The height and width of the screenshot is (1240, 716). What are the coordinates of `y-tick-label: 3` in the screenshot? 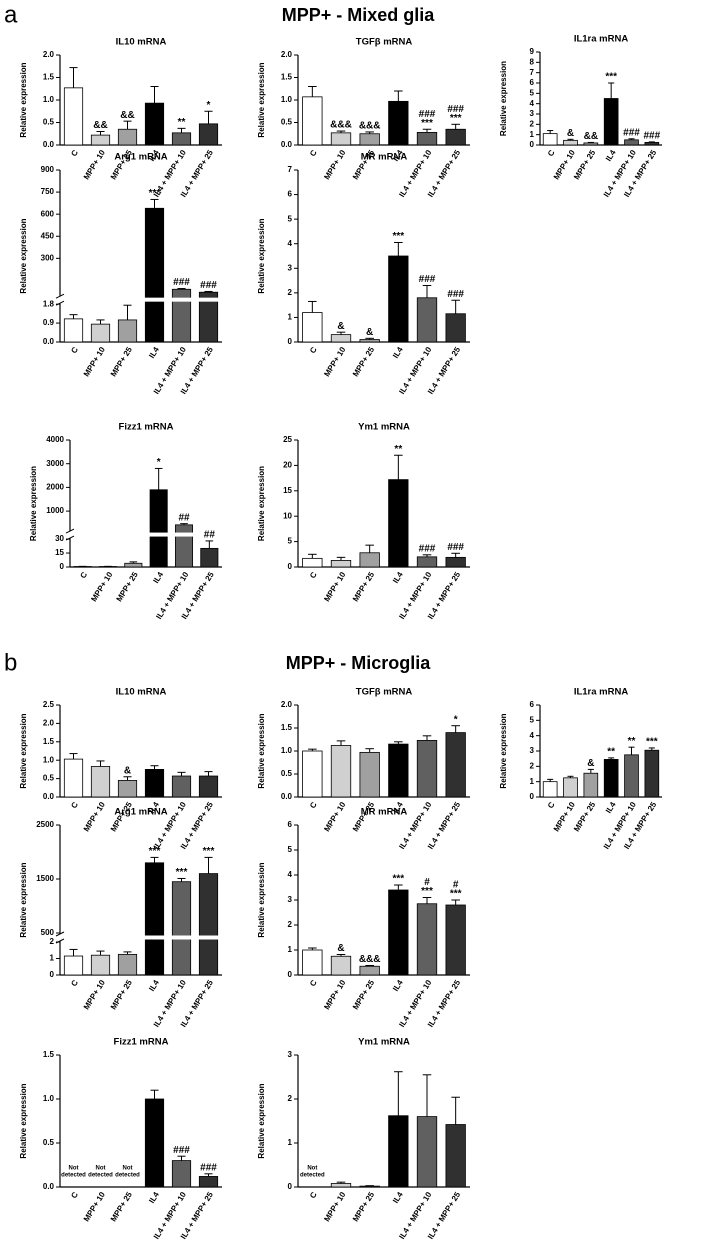 It's located at (532, 113).